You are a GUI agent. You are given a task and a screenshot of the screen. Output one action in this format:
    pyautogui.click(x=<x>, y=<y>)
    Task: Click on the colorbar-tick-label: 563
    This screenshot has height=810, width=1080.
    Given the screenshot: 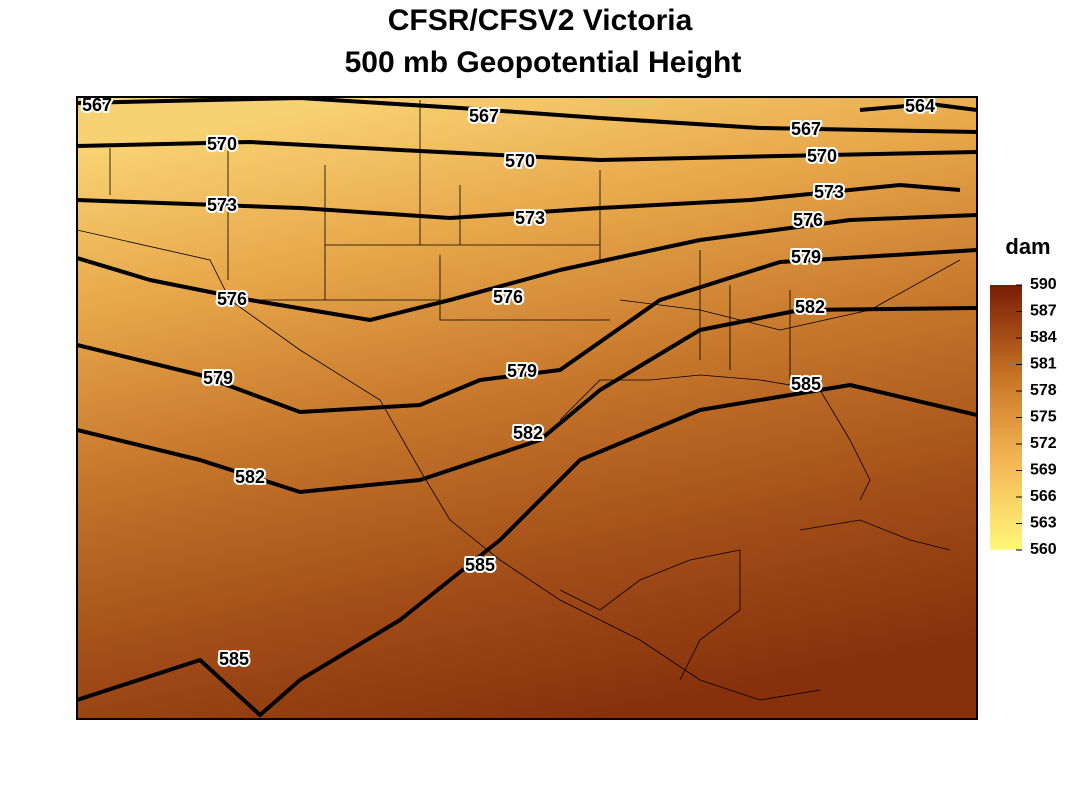 What is the action you would take?
    pyautogui.click(x=1043, y=523)
    